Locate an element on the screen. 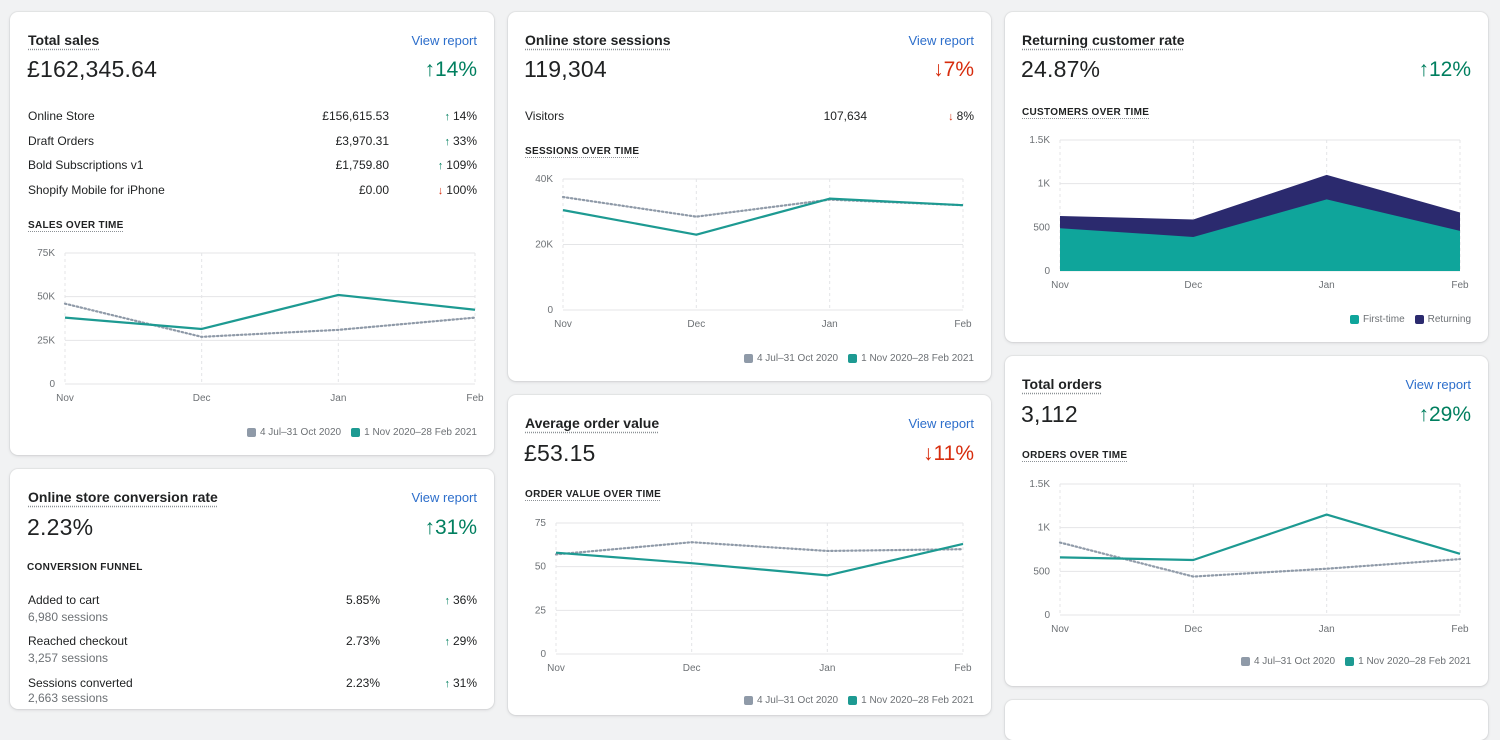 This screenshot has width=1500, height=740. legend-item-first-time: First-time is located at coordinates (1377, 319).